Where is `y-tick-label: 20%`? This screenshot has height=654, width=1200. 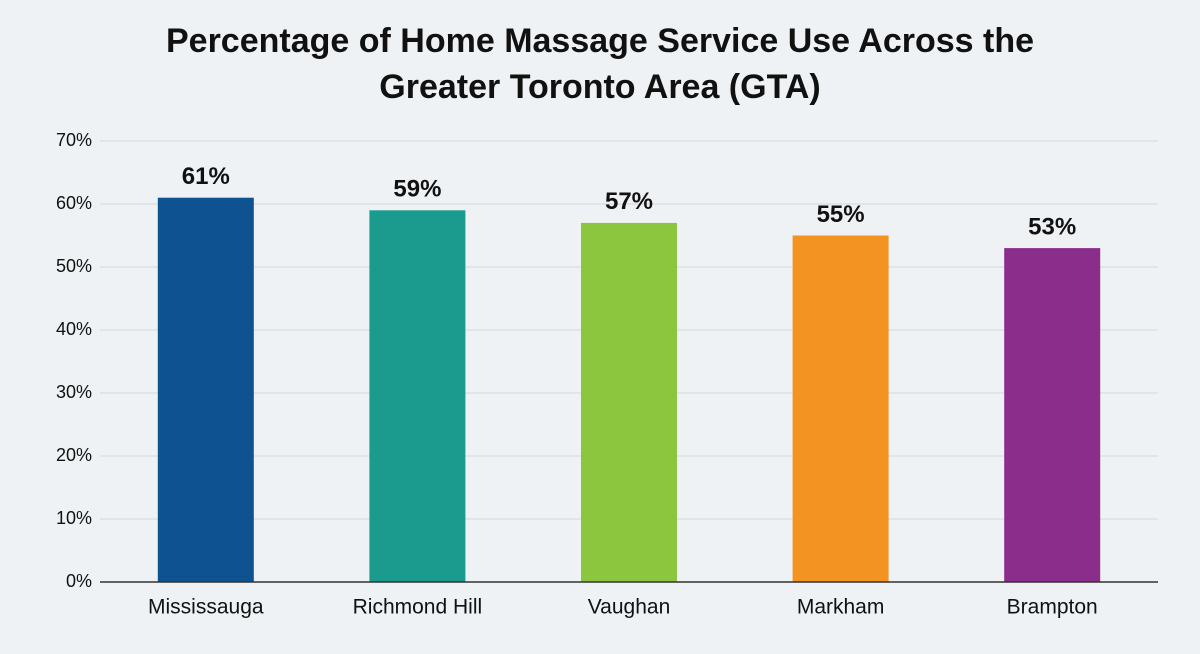
y-tick-label: 20% is located at coordinates (74, 455).